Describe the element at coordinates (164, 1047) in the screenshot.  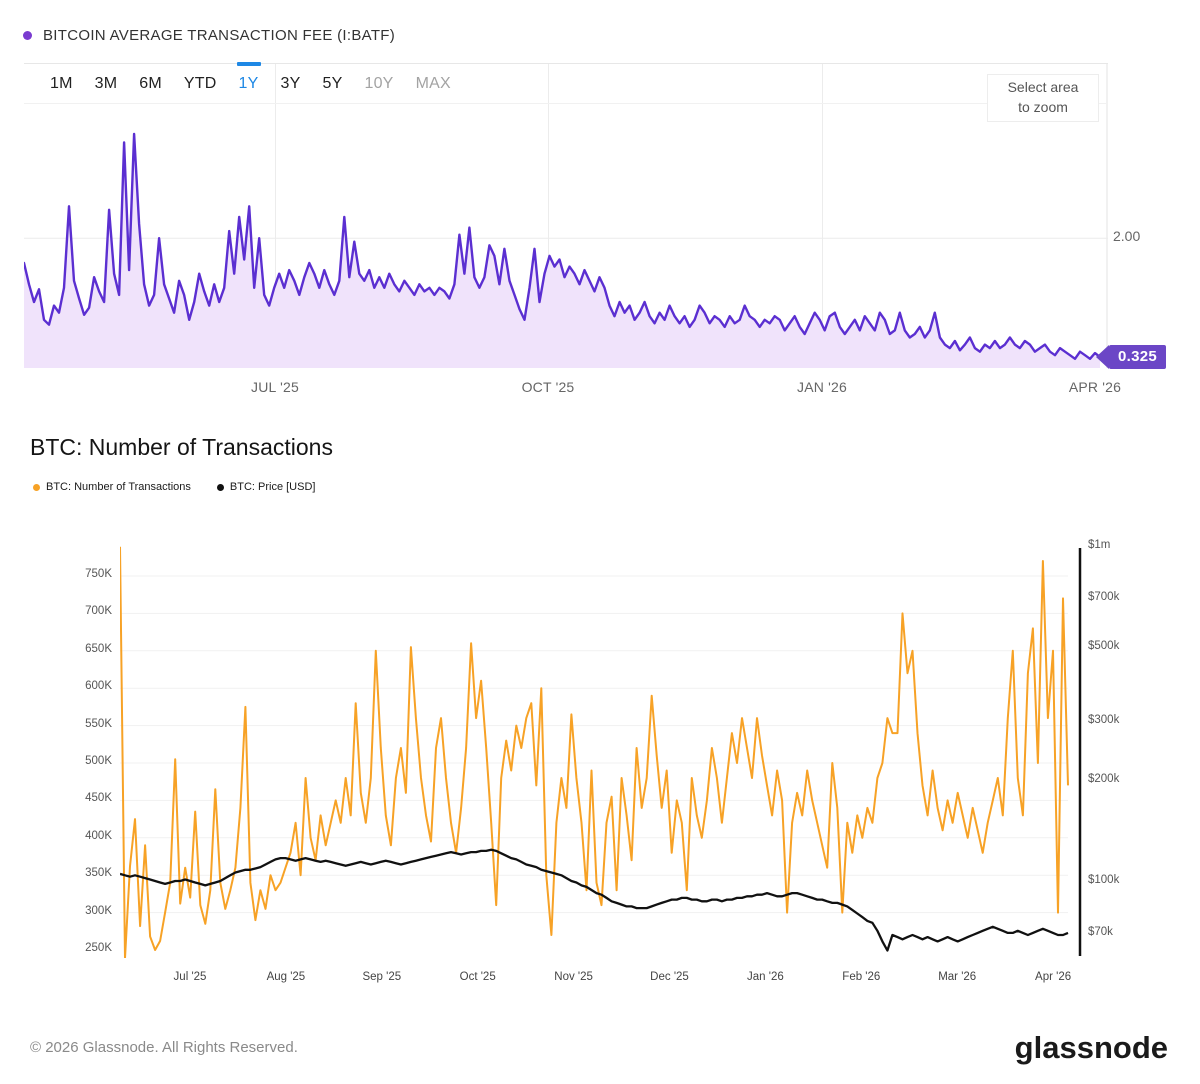
I see `copyright-text: © 2026 Glassnode. All Rights Reserved.` at that location.